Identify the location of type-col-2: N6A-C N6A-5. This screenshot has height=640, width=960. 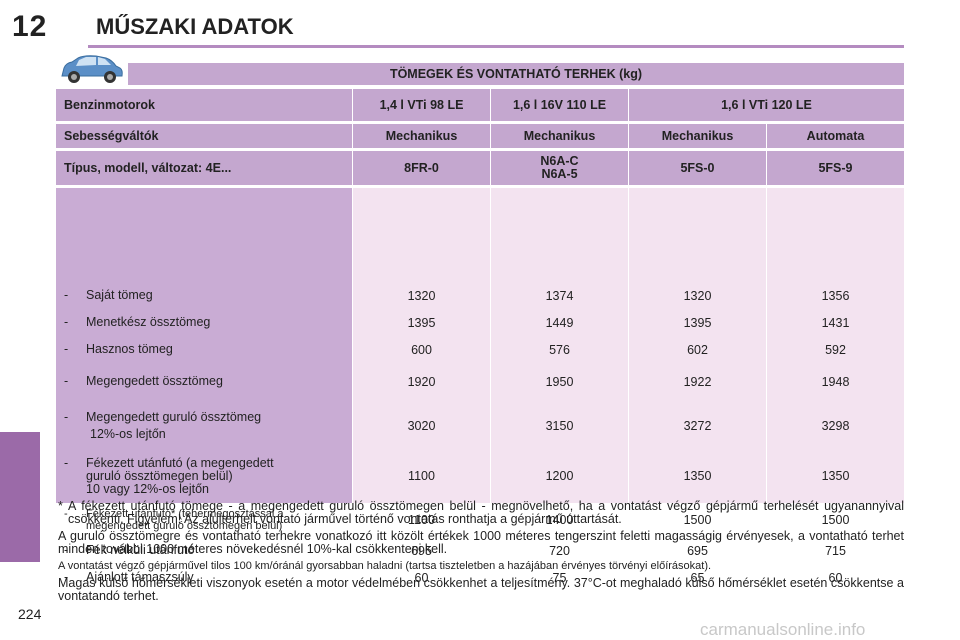
(559, 168).